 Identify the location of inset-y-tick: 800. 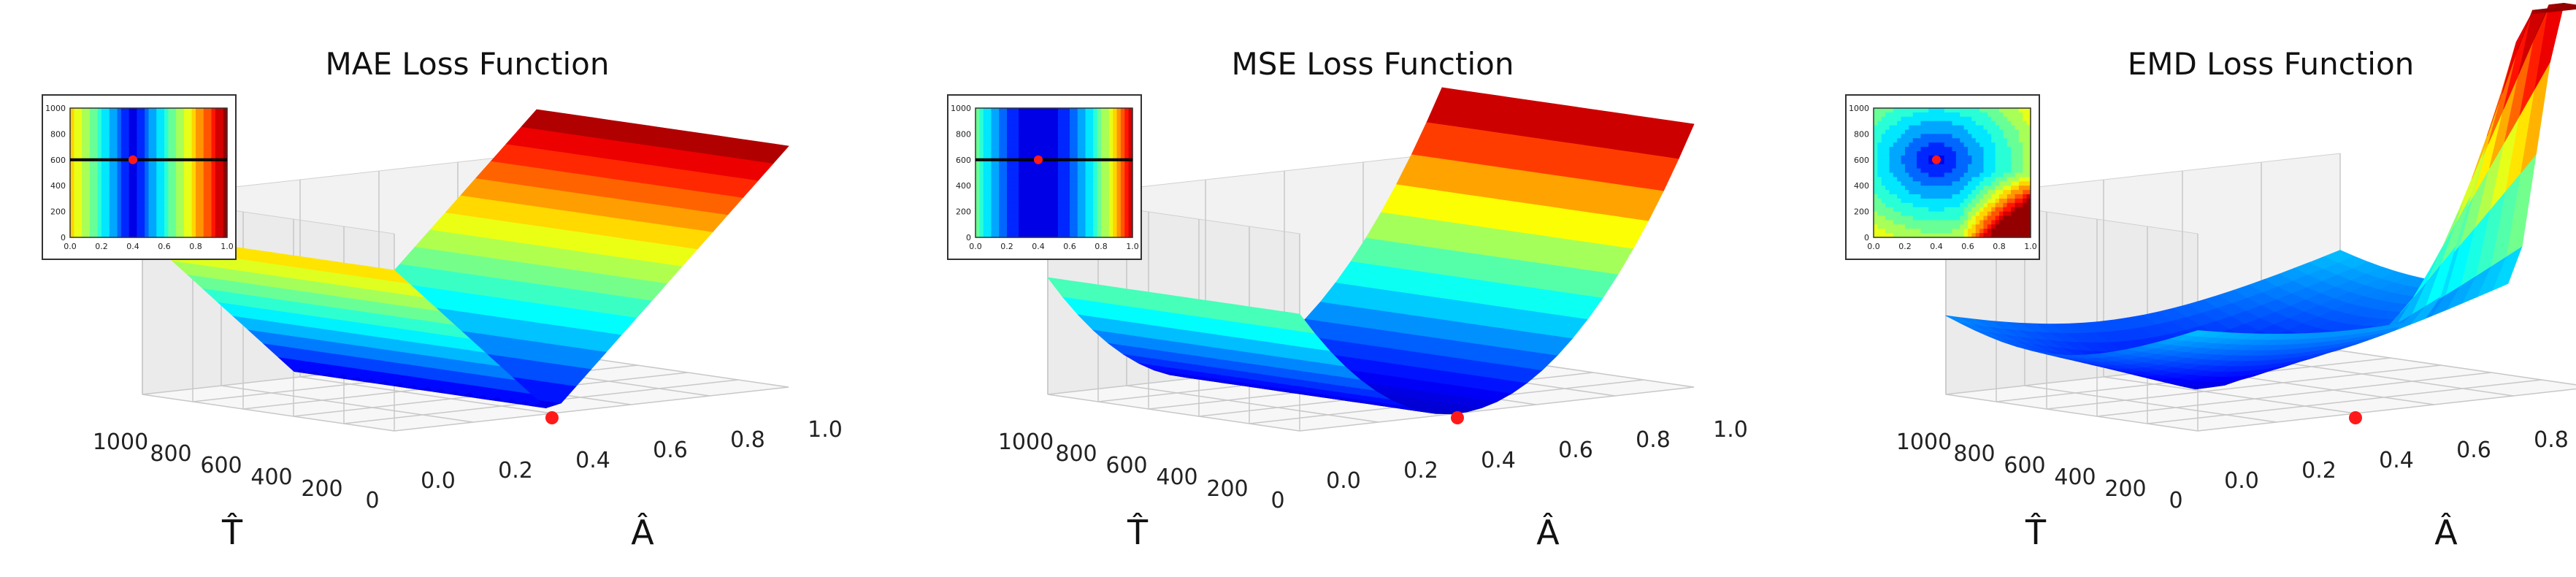
(58, 134).